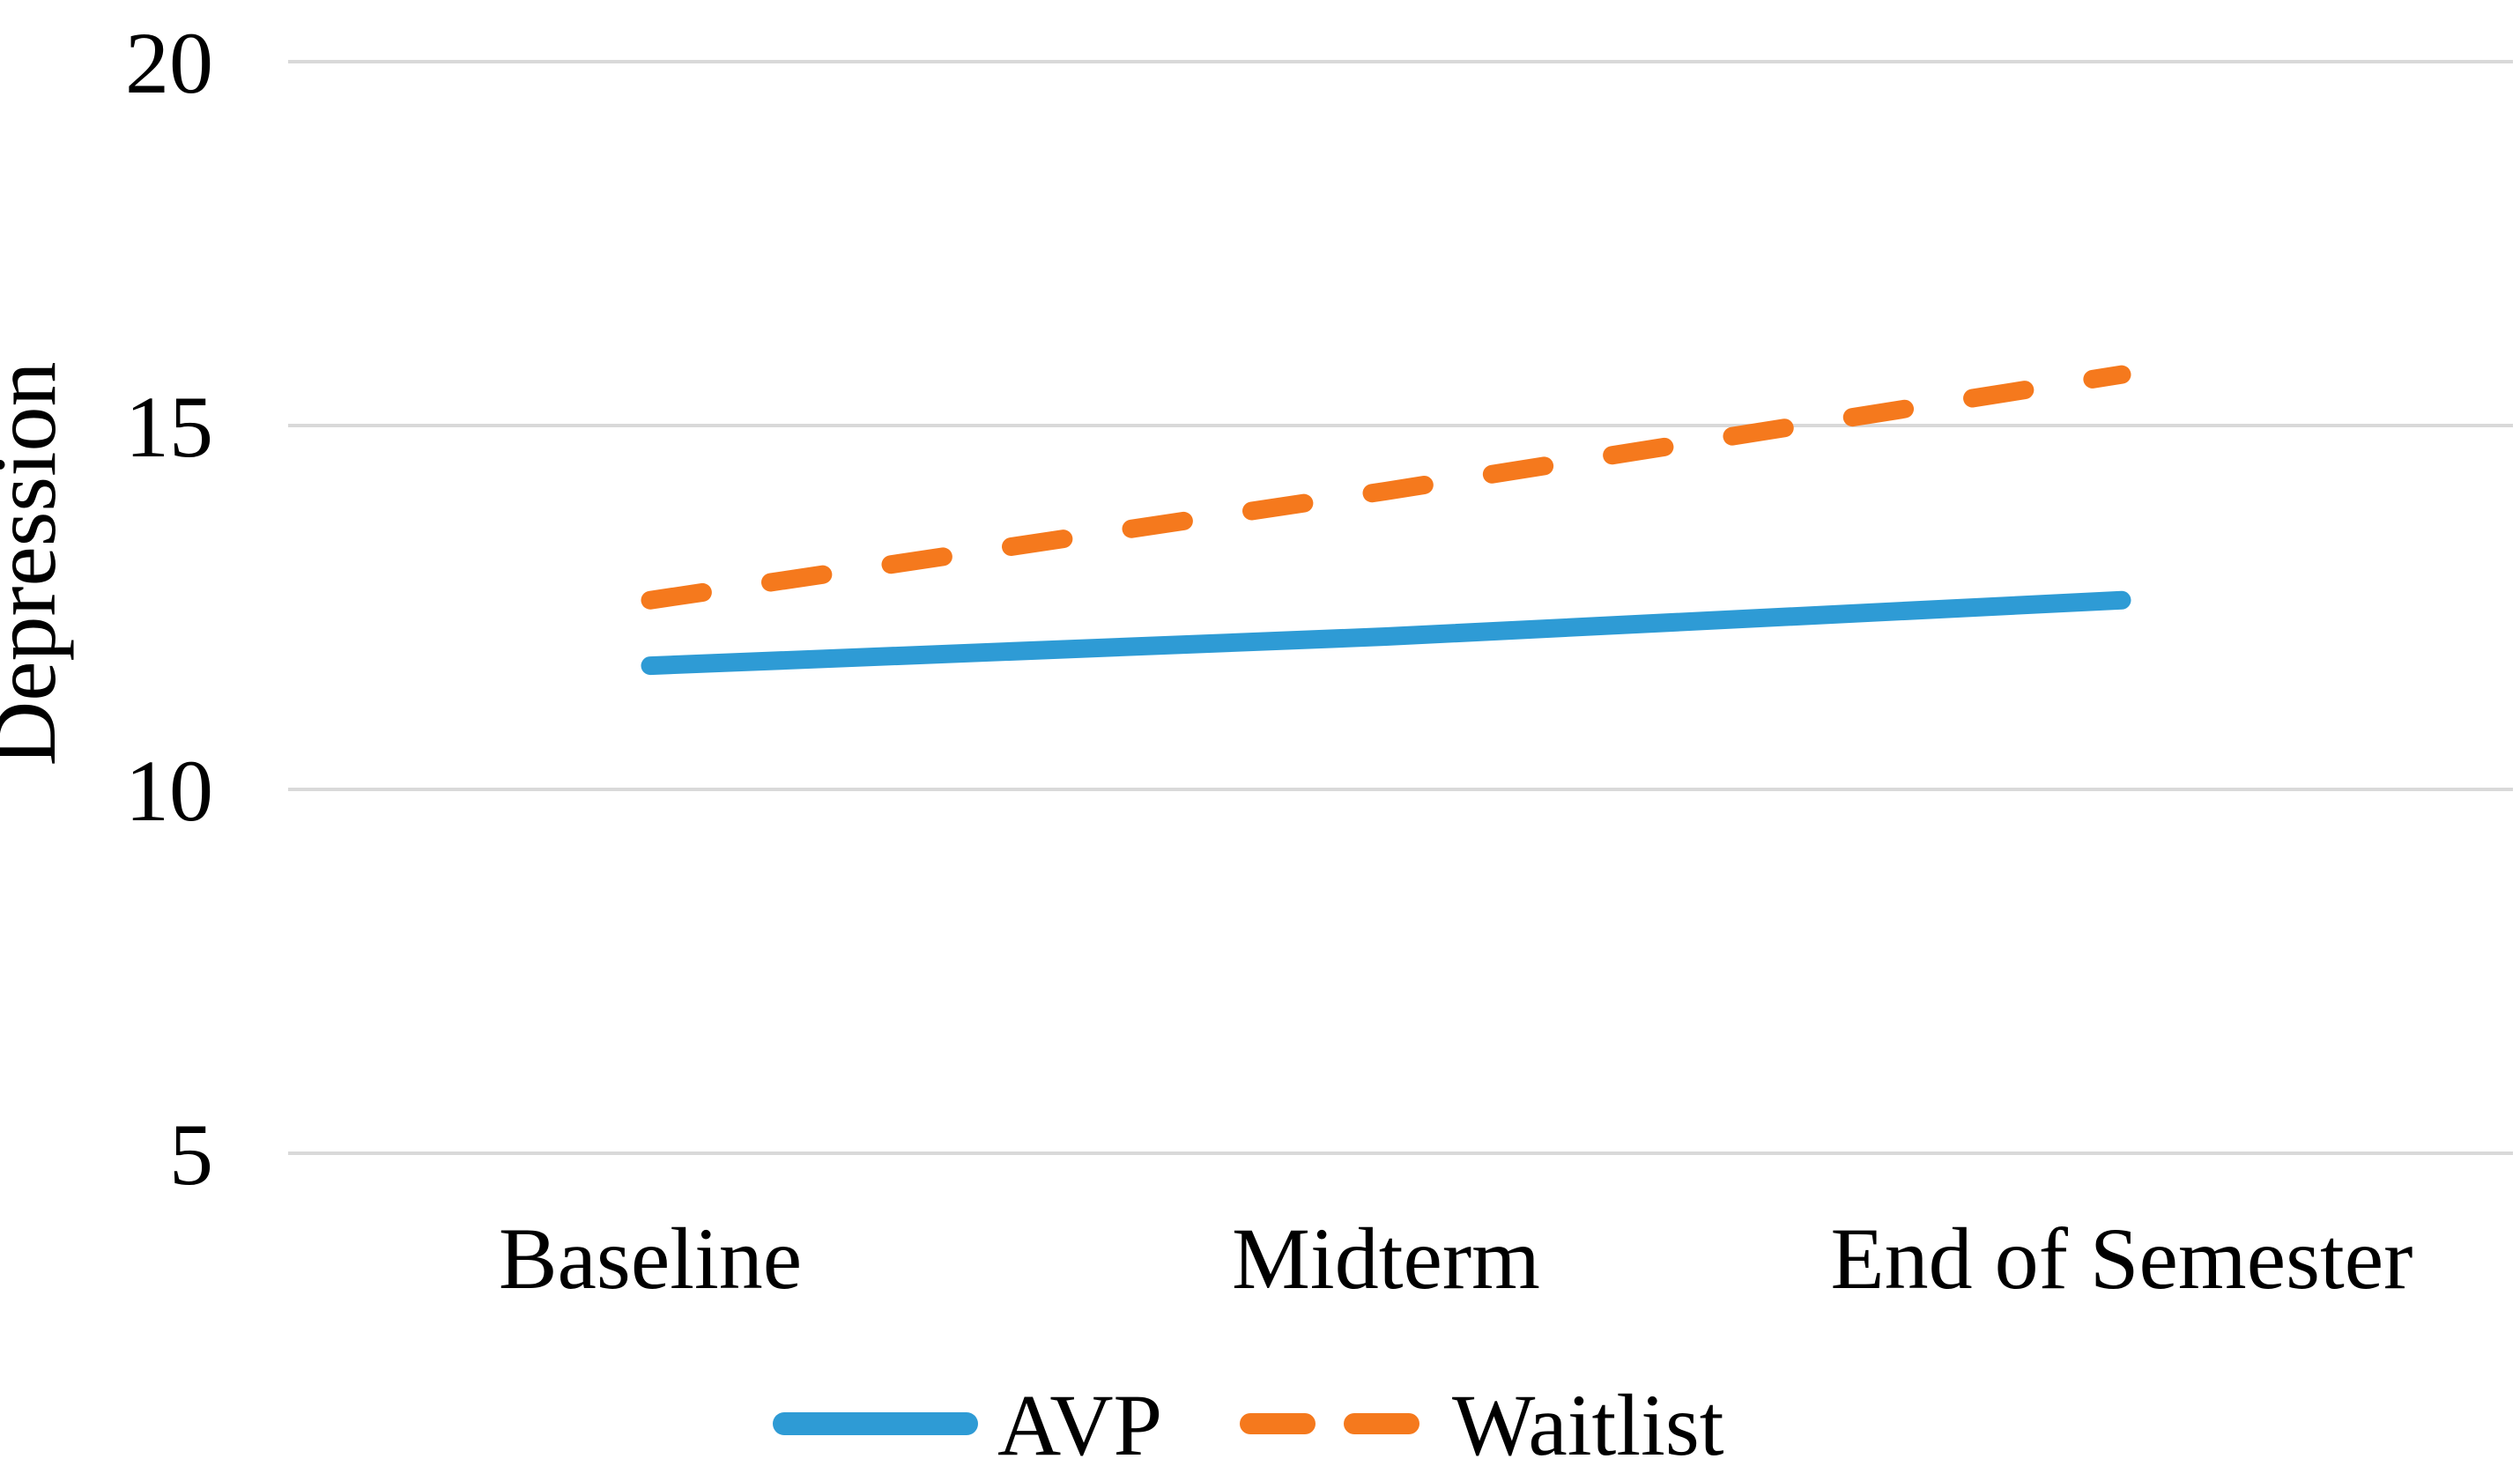 The image size is (2520, 1481). I want to click on legend-label-avp: AVP, so click(1079, 1425).